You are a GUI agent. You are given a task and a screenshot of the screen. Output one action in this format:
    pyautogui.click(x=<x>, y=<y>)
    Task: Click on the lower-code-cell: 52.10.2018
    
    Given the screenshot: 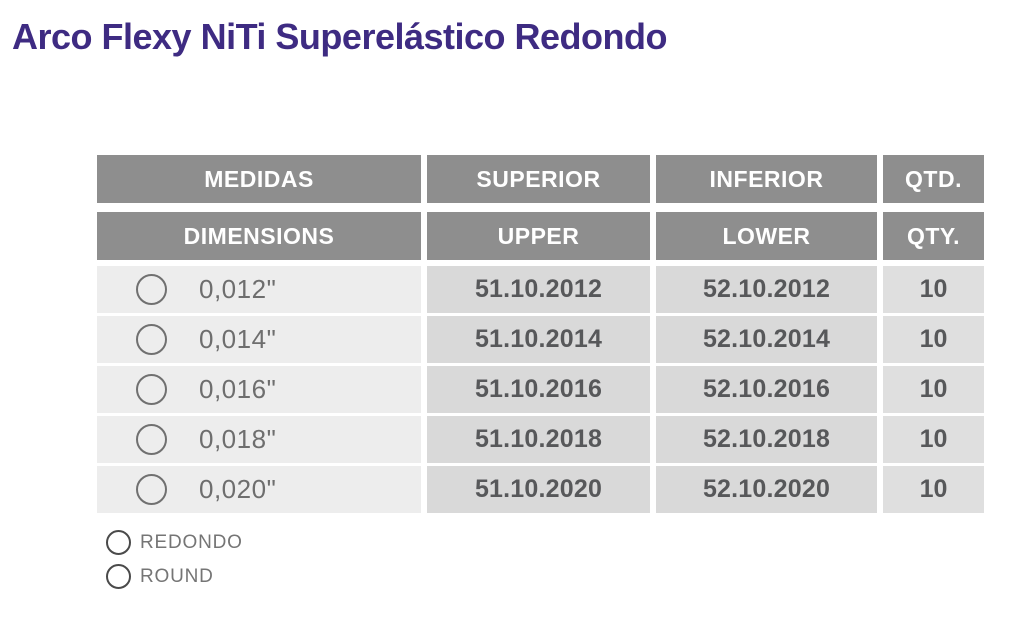 What is the action you would take?
    pyautogui.click(x=766, y=439)
    